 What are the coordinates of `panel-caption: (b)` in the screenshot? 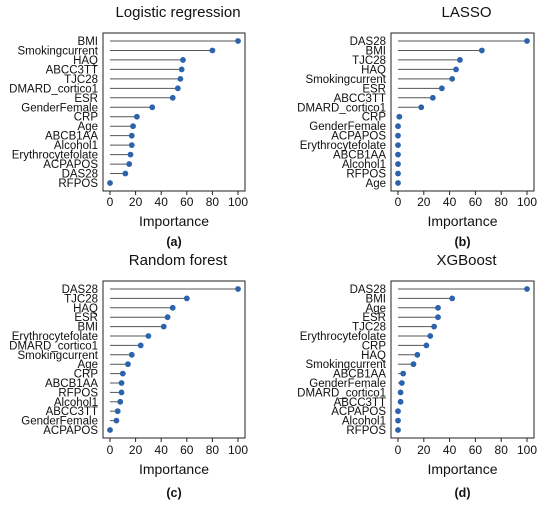 It's located at (463, 242).